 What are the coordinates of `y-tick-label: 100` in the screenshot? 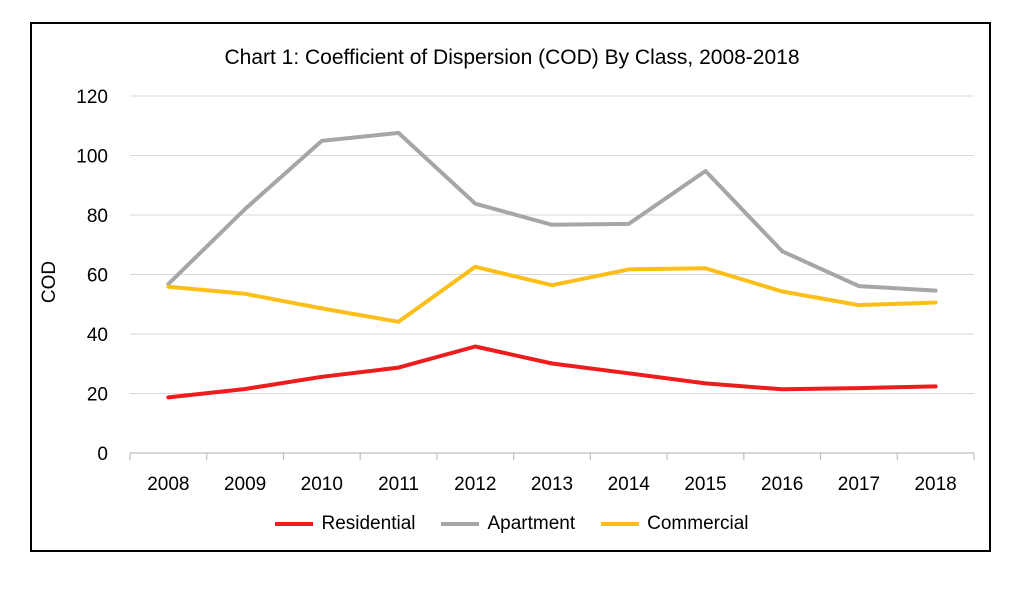 It's located at (92, 157).